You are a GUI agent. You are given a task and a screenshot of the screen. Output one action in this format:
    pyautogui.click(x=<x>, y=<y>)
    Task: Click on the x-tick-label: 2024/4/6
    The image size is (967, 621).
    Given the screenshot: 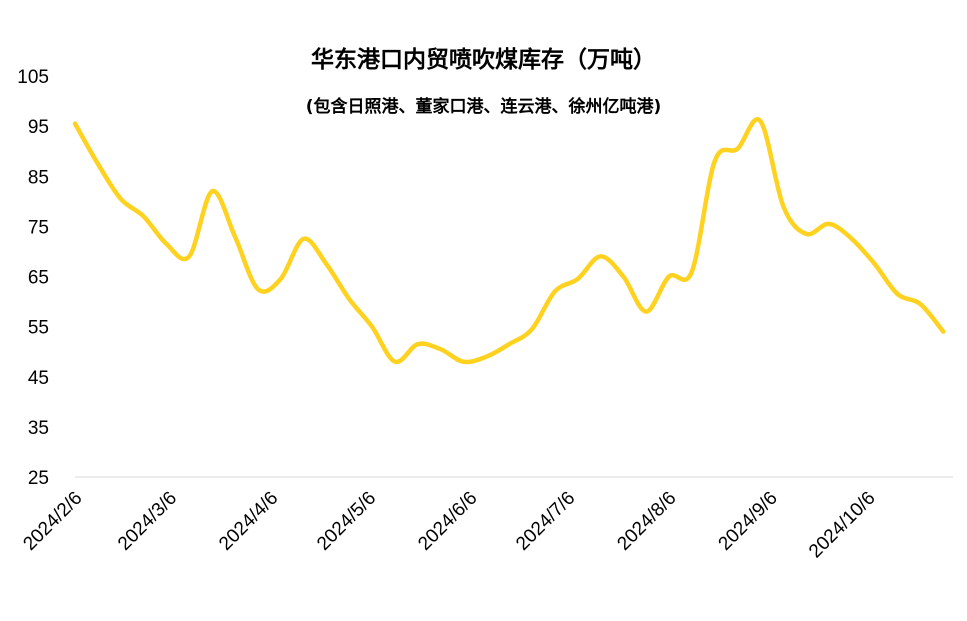 What is the action you would take?
    pyautogui.click(x=248, y=521)
    